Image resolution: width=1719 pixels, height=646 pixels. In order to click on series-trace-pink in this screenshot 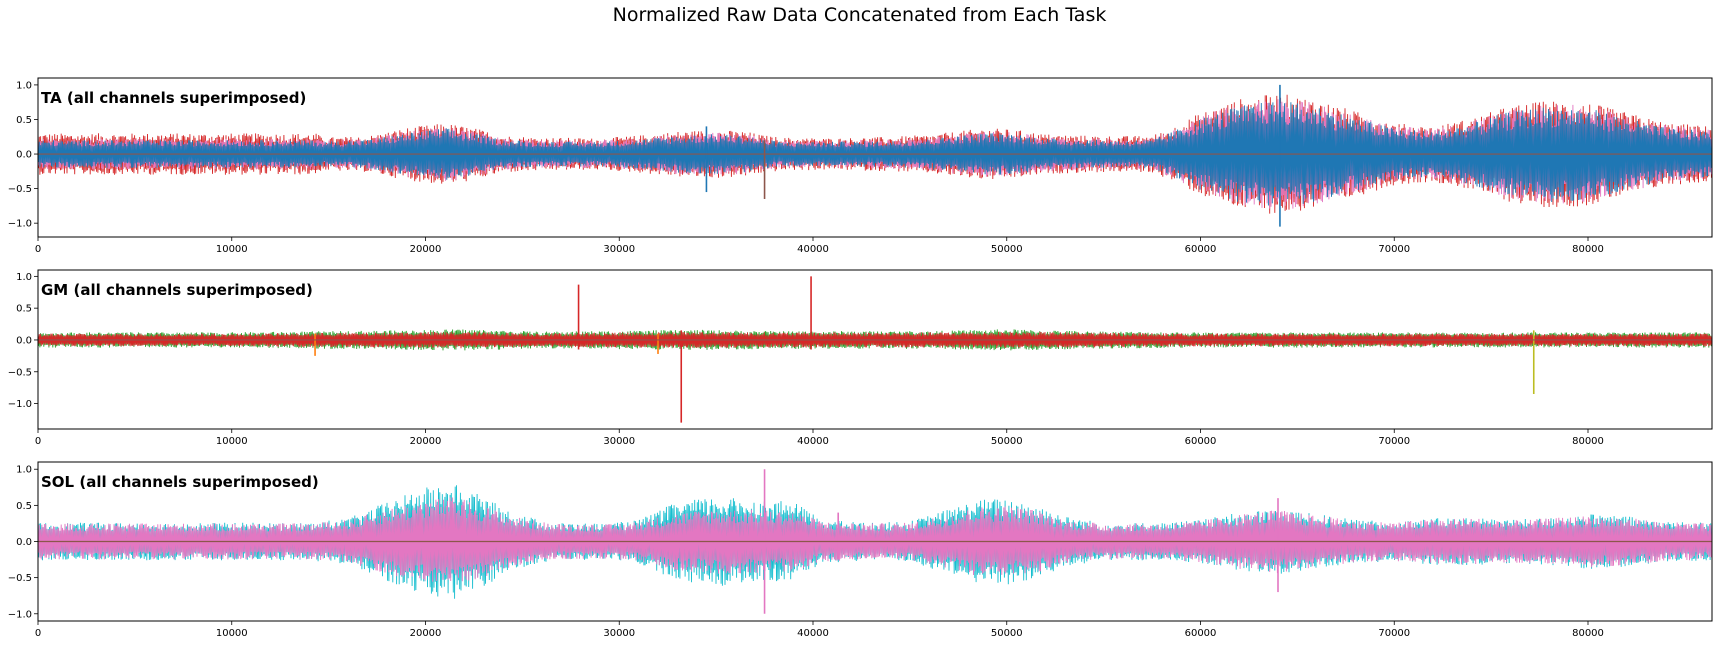, I will do `click(875, 539)`.